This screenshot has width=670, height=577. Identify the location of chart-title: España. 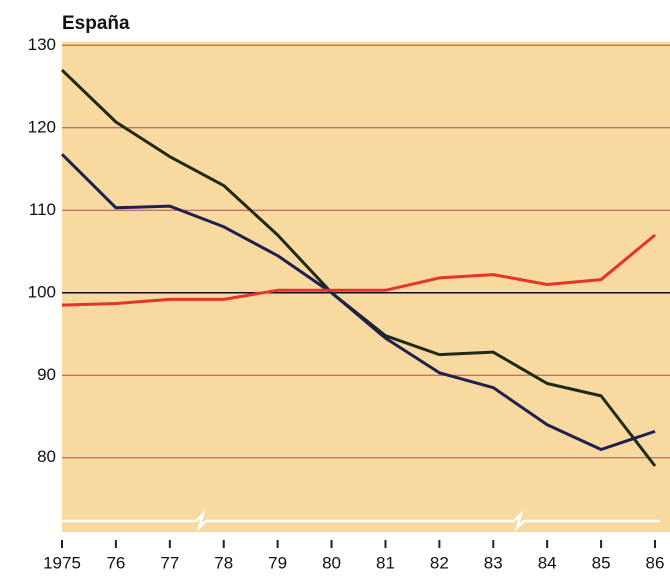
(96, 23).